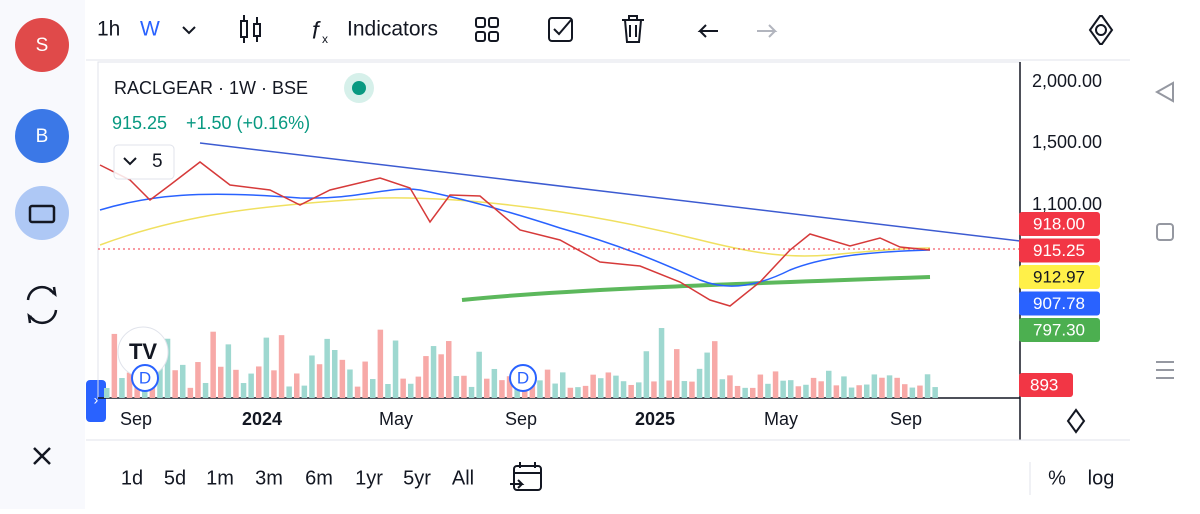 This screenshot has width=1200, height=514. Describe the element at coordinates (1101, 478) in the screenshot. I see `scale-option: log` at that location.